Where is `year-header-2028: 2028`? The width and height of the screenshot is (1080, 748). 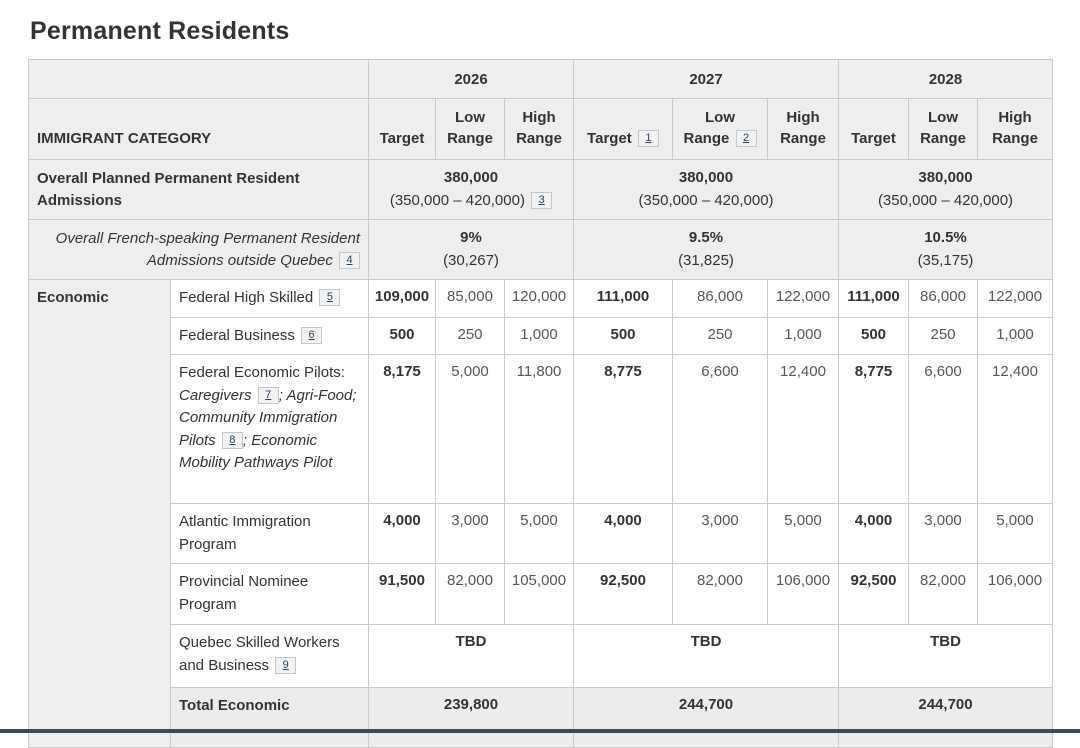 year-header-2028: 2028 is located at coordinates (945, 79).